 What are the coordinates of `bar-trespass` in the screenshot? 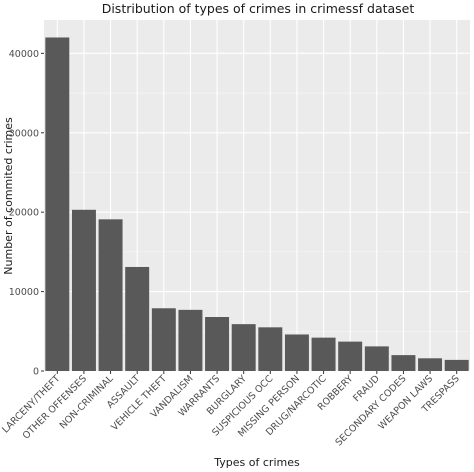 It's located at (456, 365).